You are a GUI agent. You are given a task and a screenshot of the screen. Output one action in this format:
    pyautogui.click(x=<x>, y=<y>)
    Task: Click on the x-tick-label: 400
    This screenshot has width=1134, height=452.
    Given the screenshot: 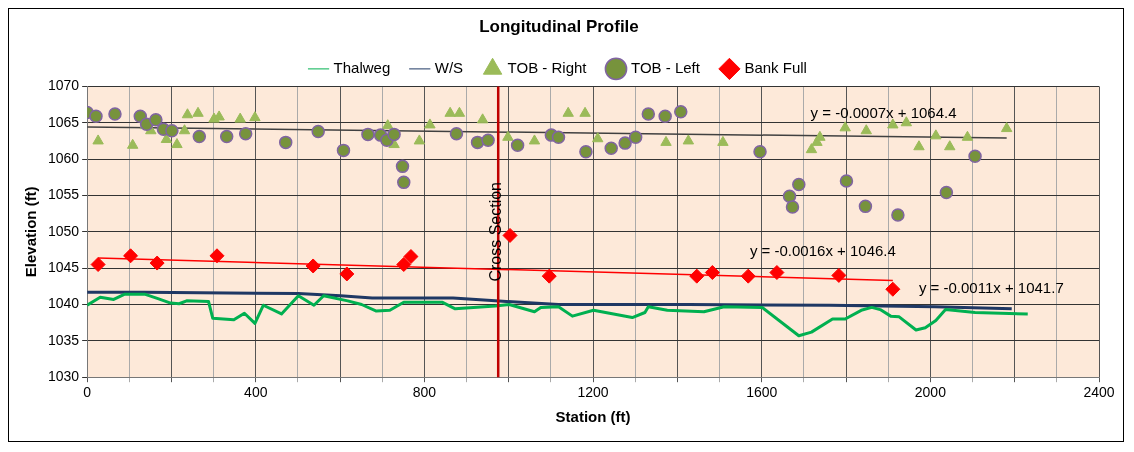 What is the action you would take?
    pyautogui.click(x=256, y=392)
    